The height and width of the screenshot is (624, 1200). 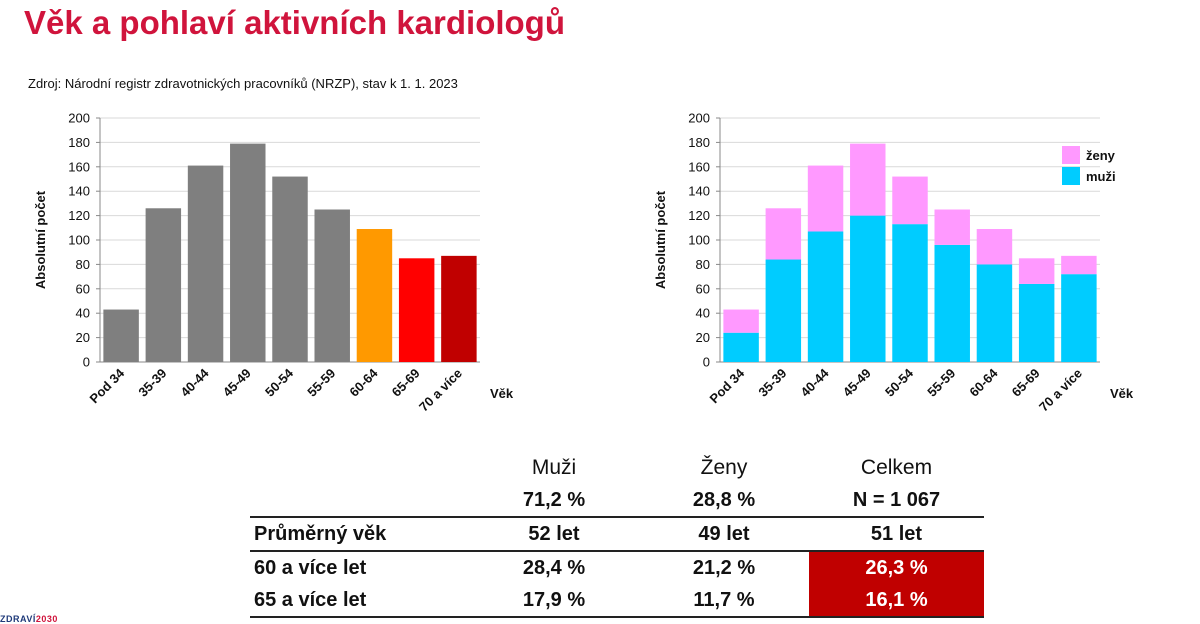 I want to click on share-women: 28,8 %, so click(x=724, y=501).